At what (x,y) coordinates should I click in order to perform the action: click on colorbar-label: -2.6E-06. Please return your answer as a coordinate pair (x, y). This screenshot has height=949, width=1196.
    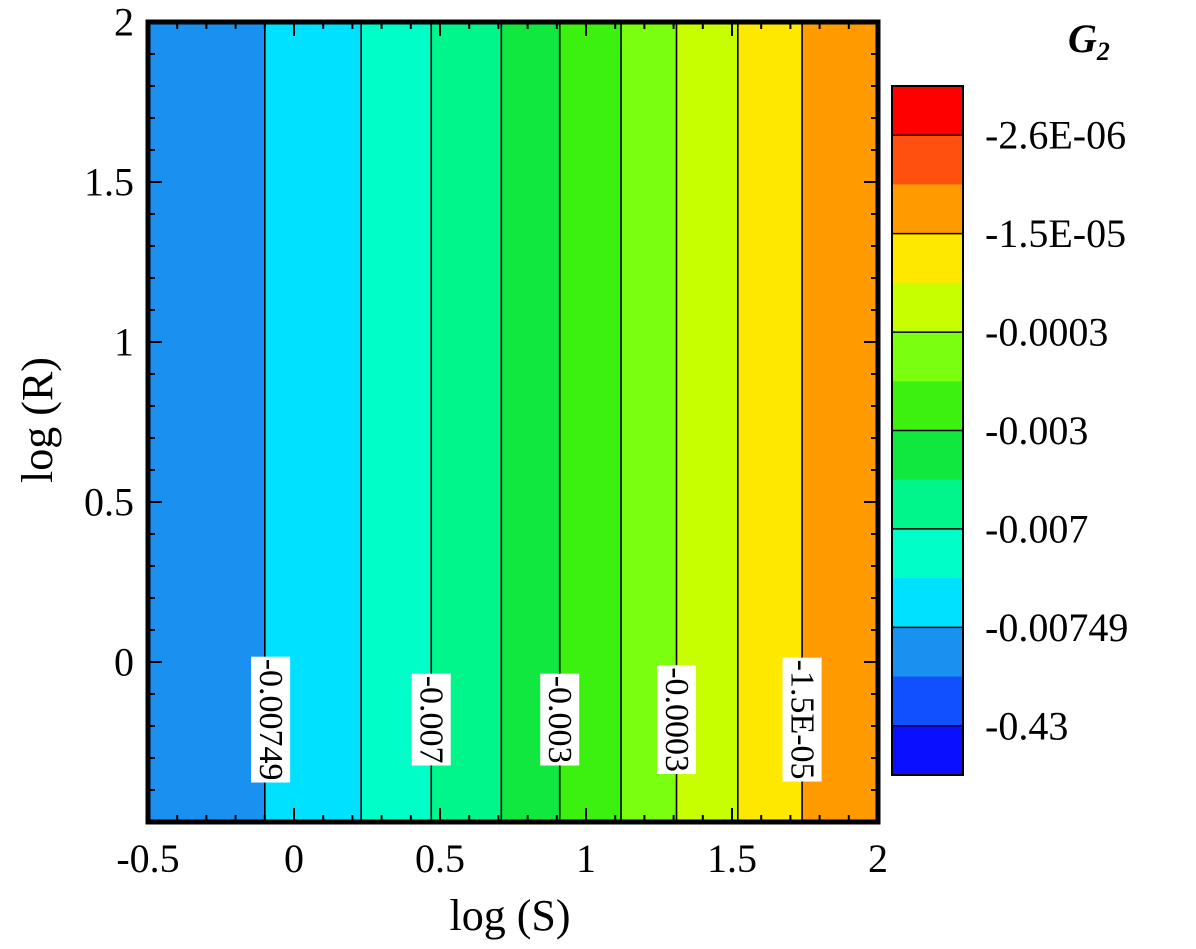
    Looking at the image, I should click on (1055, 135).